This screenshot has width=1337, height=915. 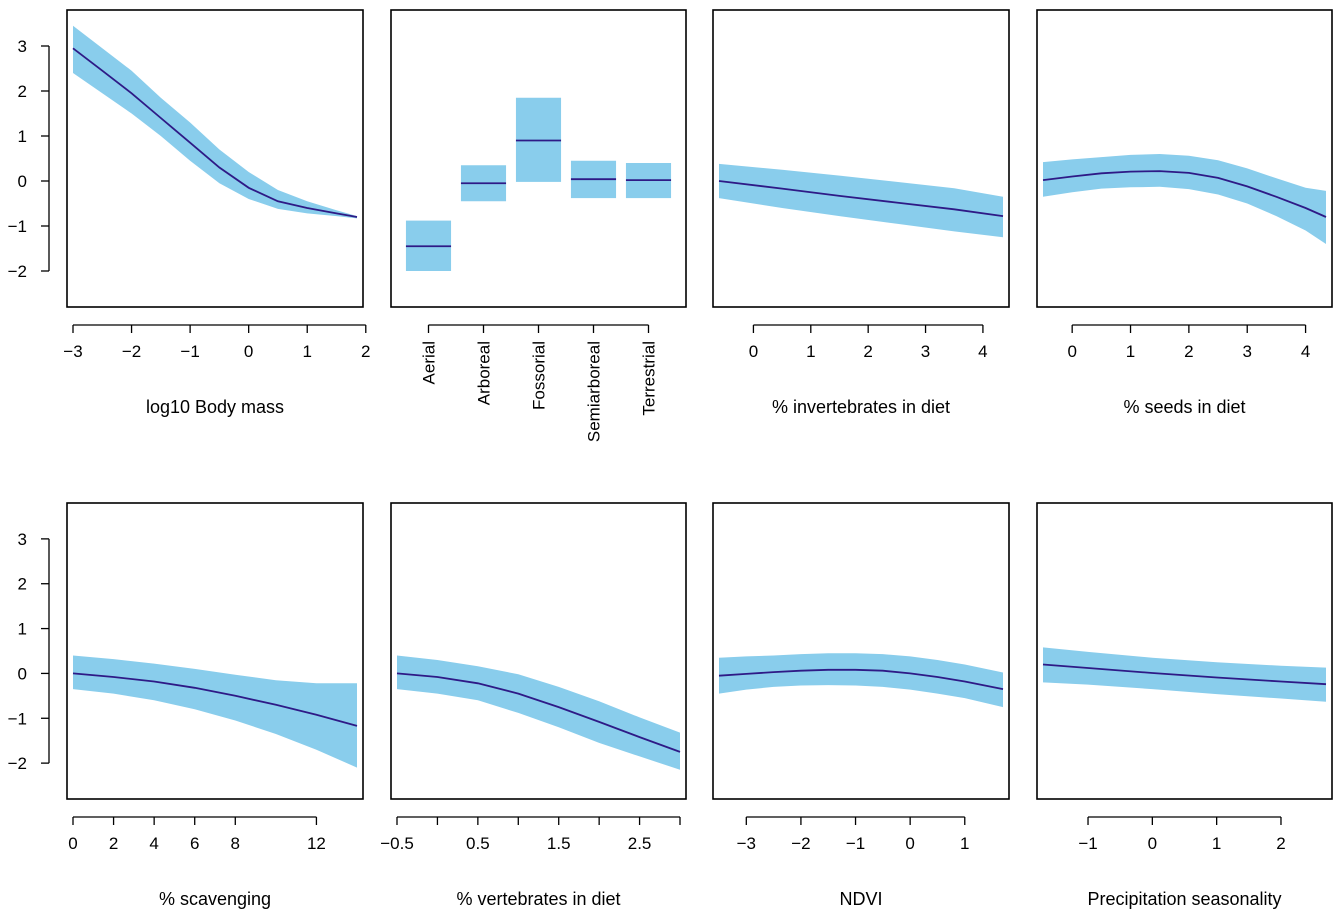 What do you see at coordinates (640, 843) in the screenshot?
I see `x-tick-label: 2.5` at bounding box center [640, 843].